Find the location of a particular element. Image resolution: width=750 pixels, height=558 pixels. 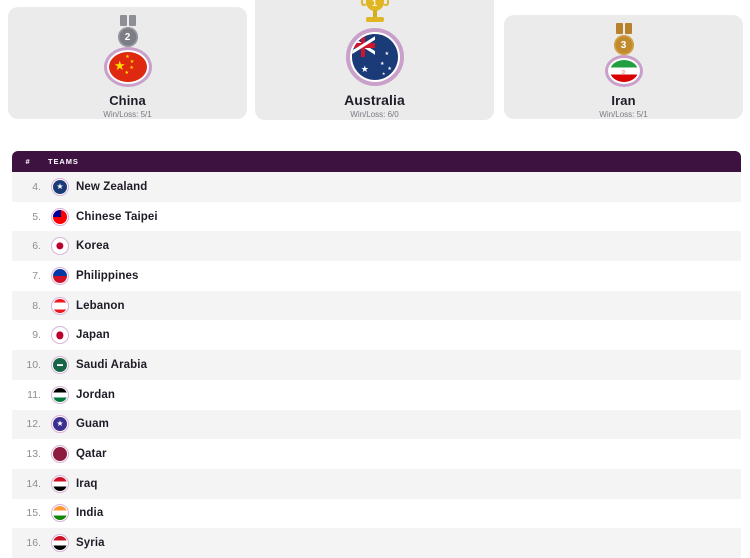

flag-badge-saudi-arabia: ▬ is located at coordinates (60, 364).